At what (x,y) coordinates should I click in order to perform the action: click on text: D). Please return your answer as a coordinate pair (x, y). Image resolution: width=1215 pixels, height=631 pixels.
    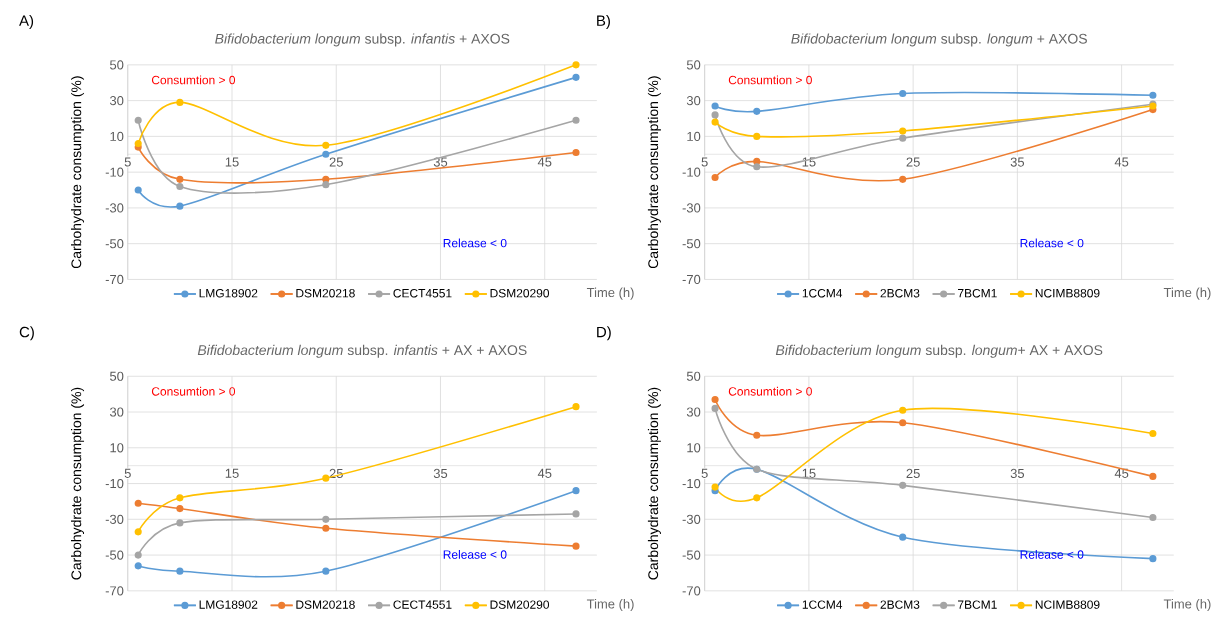
    Looking at the image, I should click on (604, 333).